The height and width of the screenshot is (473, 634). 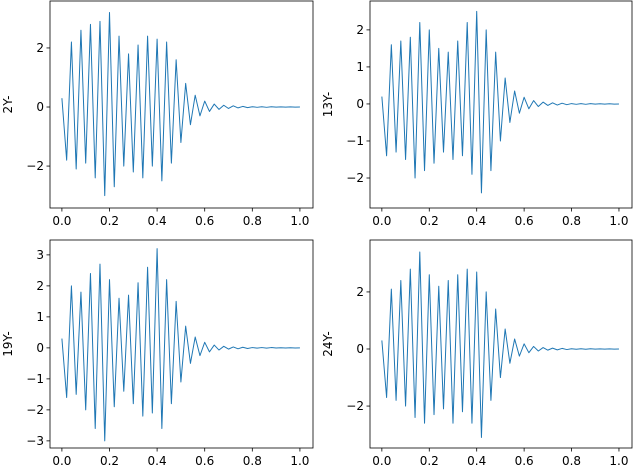 I want to click on y-tick-label: 3, so click(x=40, y=255).